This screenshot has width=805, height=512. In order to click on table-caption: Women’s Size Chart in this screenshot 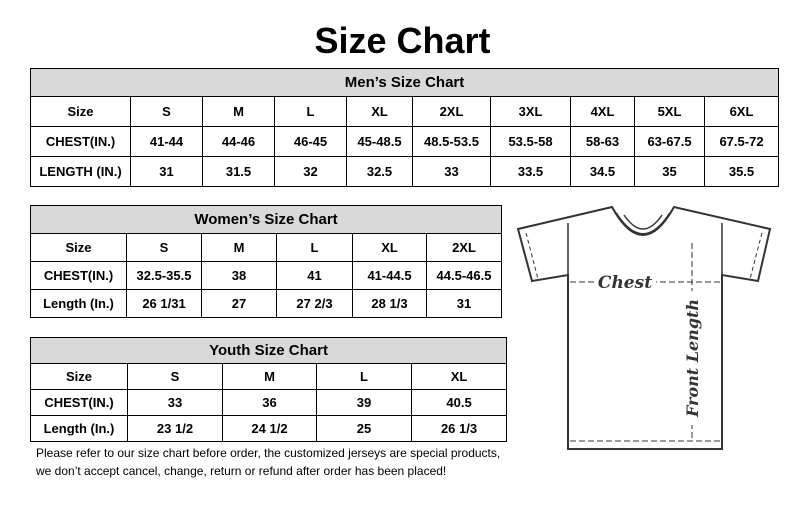, I will do `click(266, 219)`.